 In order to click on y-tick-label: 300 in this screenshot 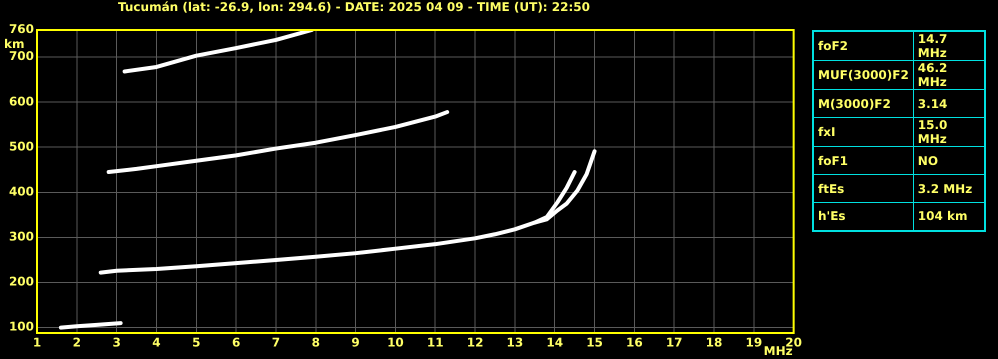, I will do `click(21, 237)`.